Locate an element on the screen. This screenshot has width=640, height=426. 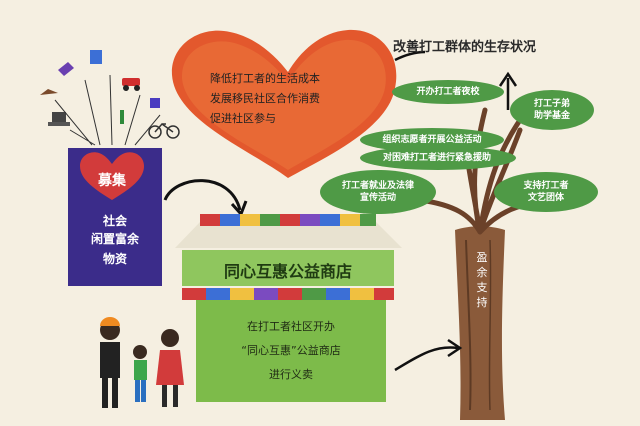
store-roof-stripes is located at coordinates (288, 220).